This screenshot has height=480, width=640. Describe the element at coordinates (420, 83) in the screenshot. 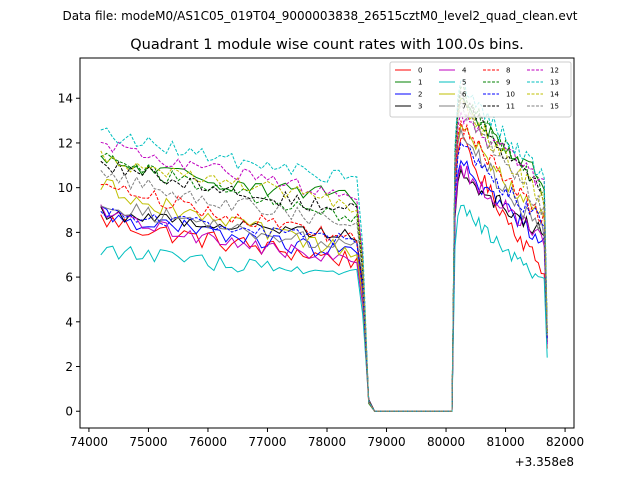

I see `legend-label-1: 1` at that location.